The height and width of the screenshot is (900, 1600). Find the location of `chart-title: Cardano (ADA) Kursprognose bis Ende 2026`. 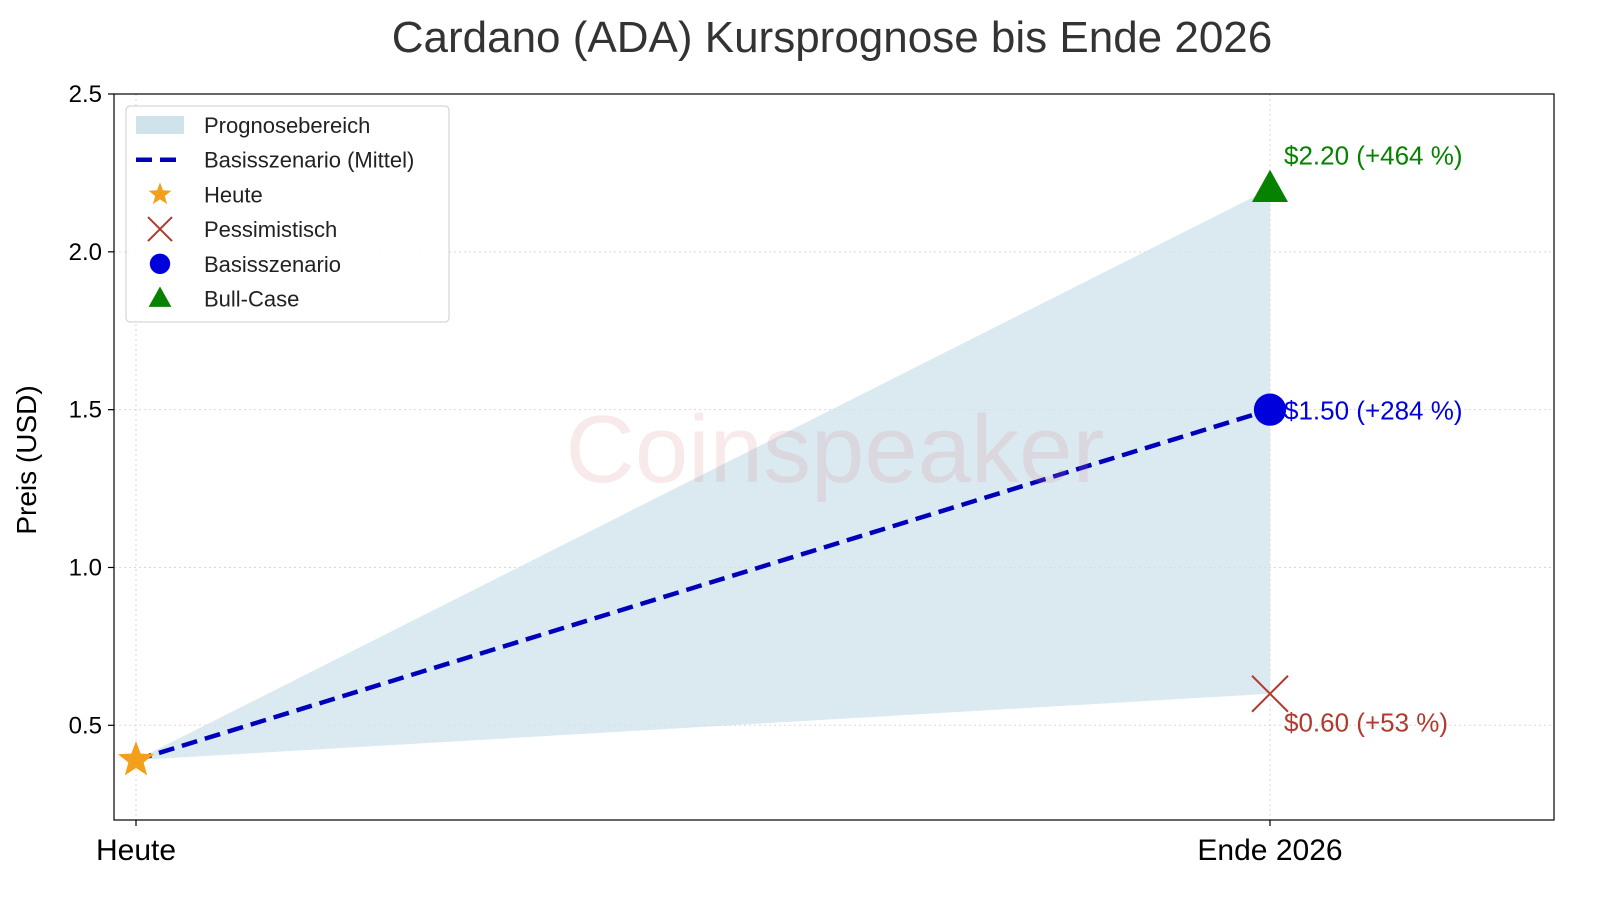

chart-title: Cardano (ADA) Kursprognose bis Ende 2026 is located at coordinates (832, 37).